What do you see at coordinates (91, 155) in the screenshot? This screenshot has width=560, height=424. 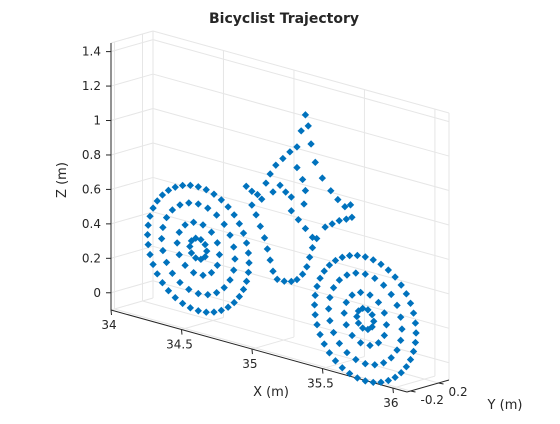 I see `z-tick-label: 0.8` at bounding box center [91, 155].